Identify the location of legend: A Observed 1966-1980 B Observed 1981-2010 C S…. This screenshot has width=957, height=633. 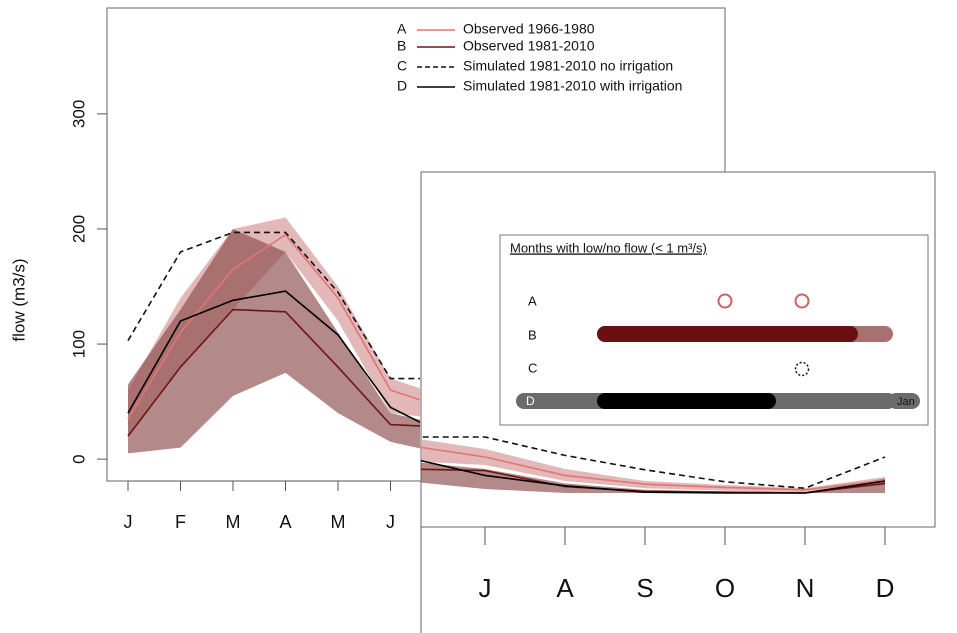
(539, 57).